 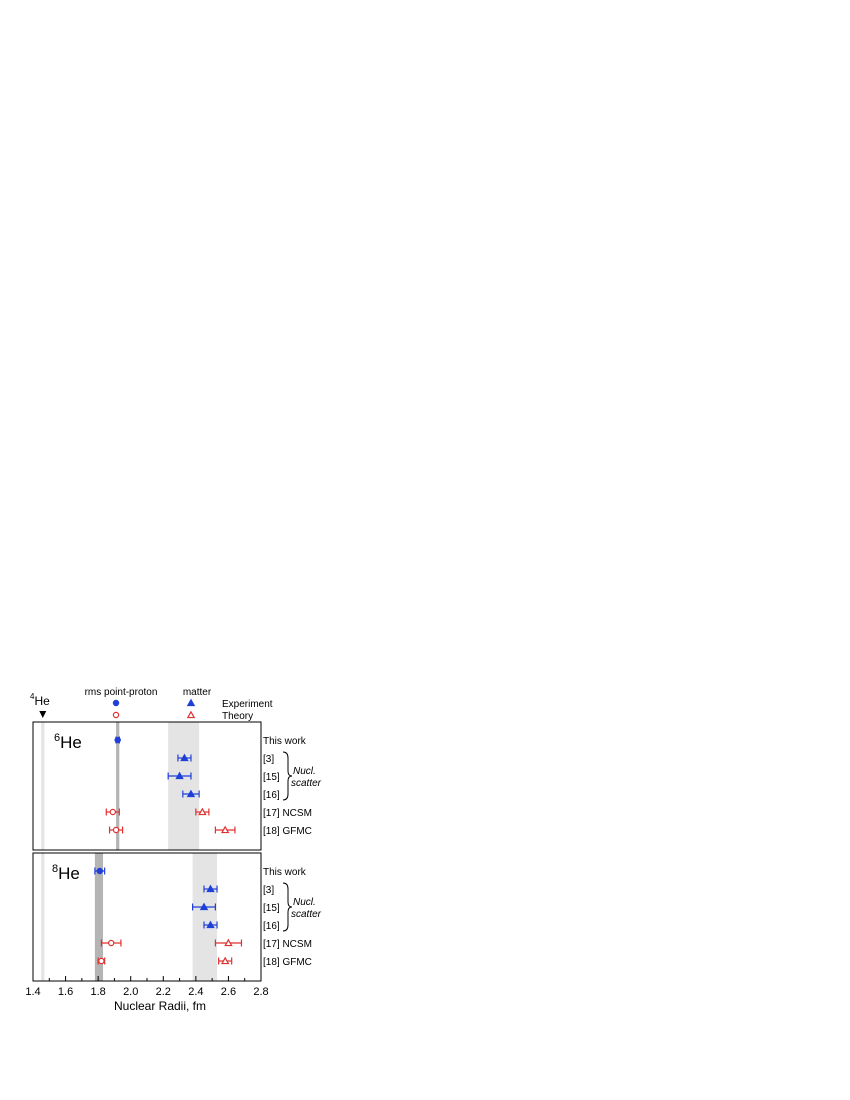 I want to click on x-tick-label: 2.4, so click(x=195, y=992).